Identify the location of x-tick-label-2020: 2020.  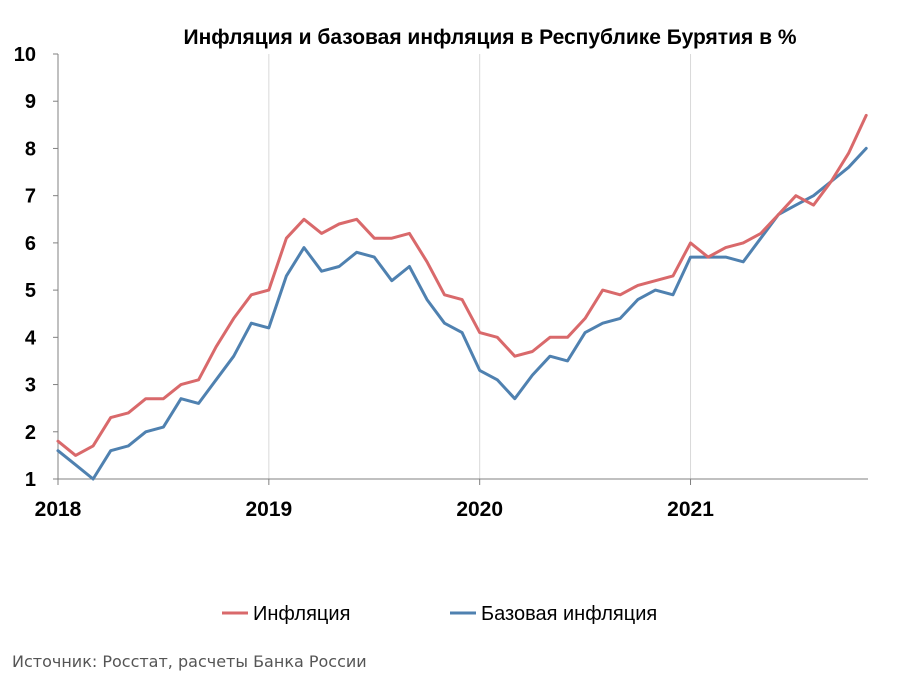
(479, 509).